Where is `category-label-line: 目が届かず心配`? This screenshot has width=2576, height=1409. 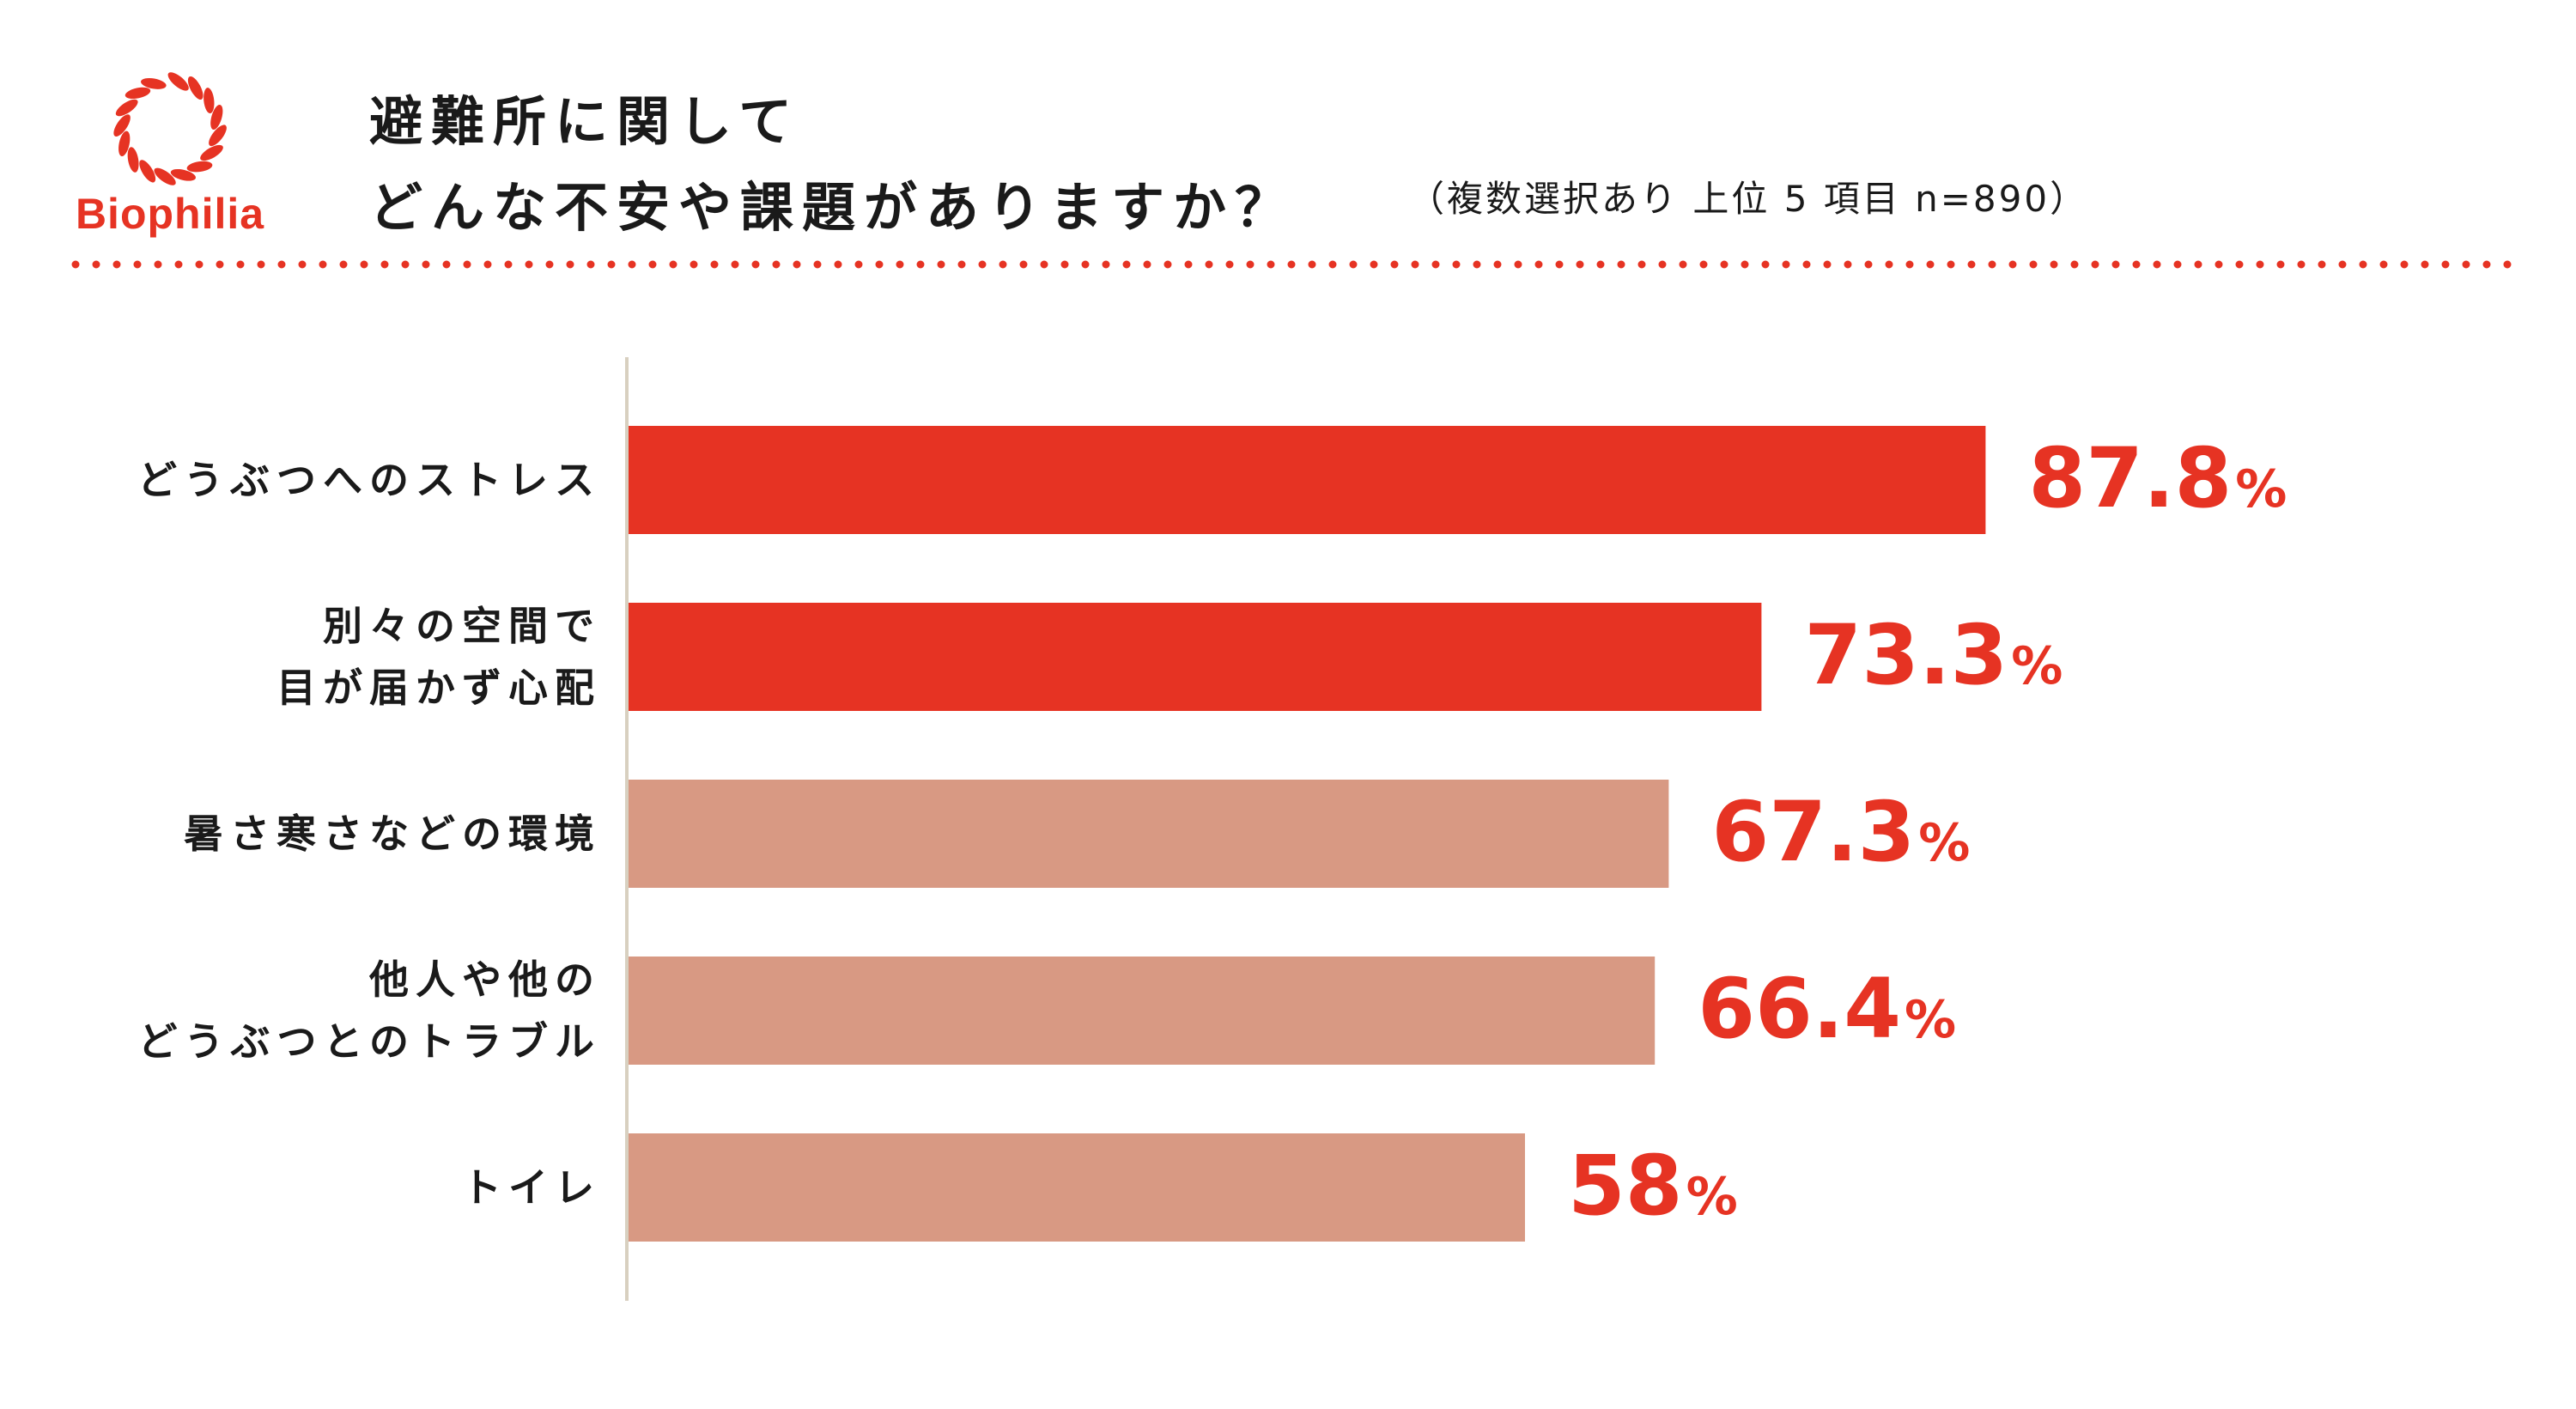 category-label-line: 目が届かず心配 is located at coordinates (439, 688).